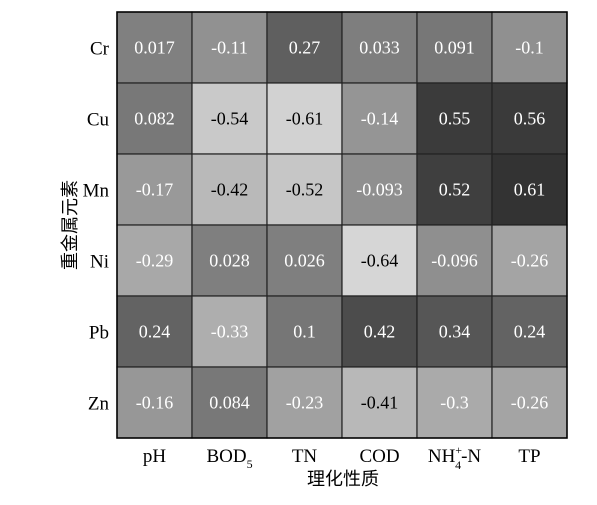 The width and height of the screenshot is (597, 505). What do you see at coordinates (98, 120) in the screenshot?
I see `y-tick-label: Cu` at bounding box center [98, 120].